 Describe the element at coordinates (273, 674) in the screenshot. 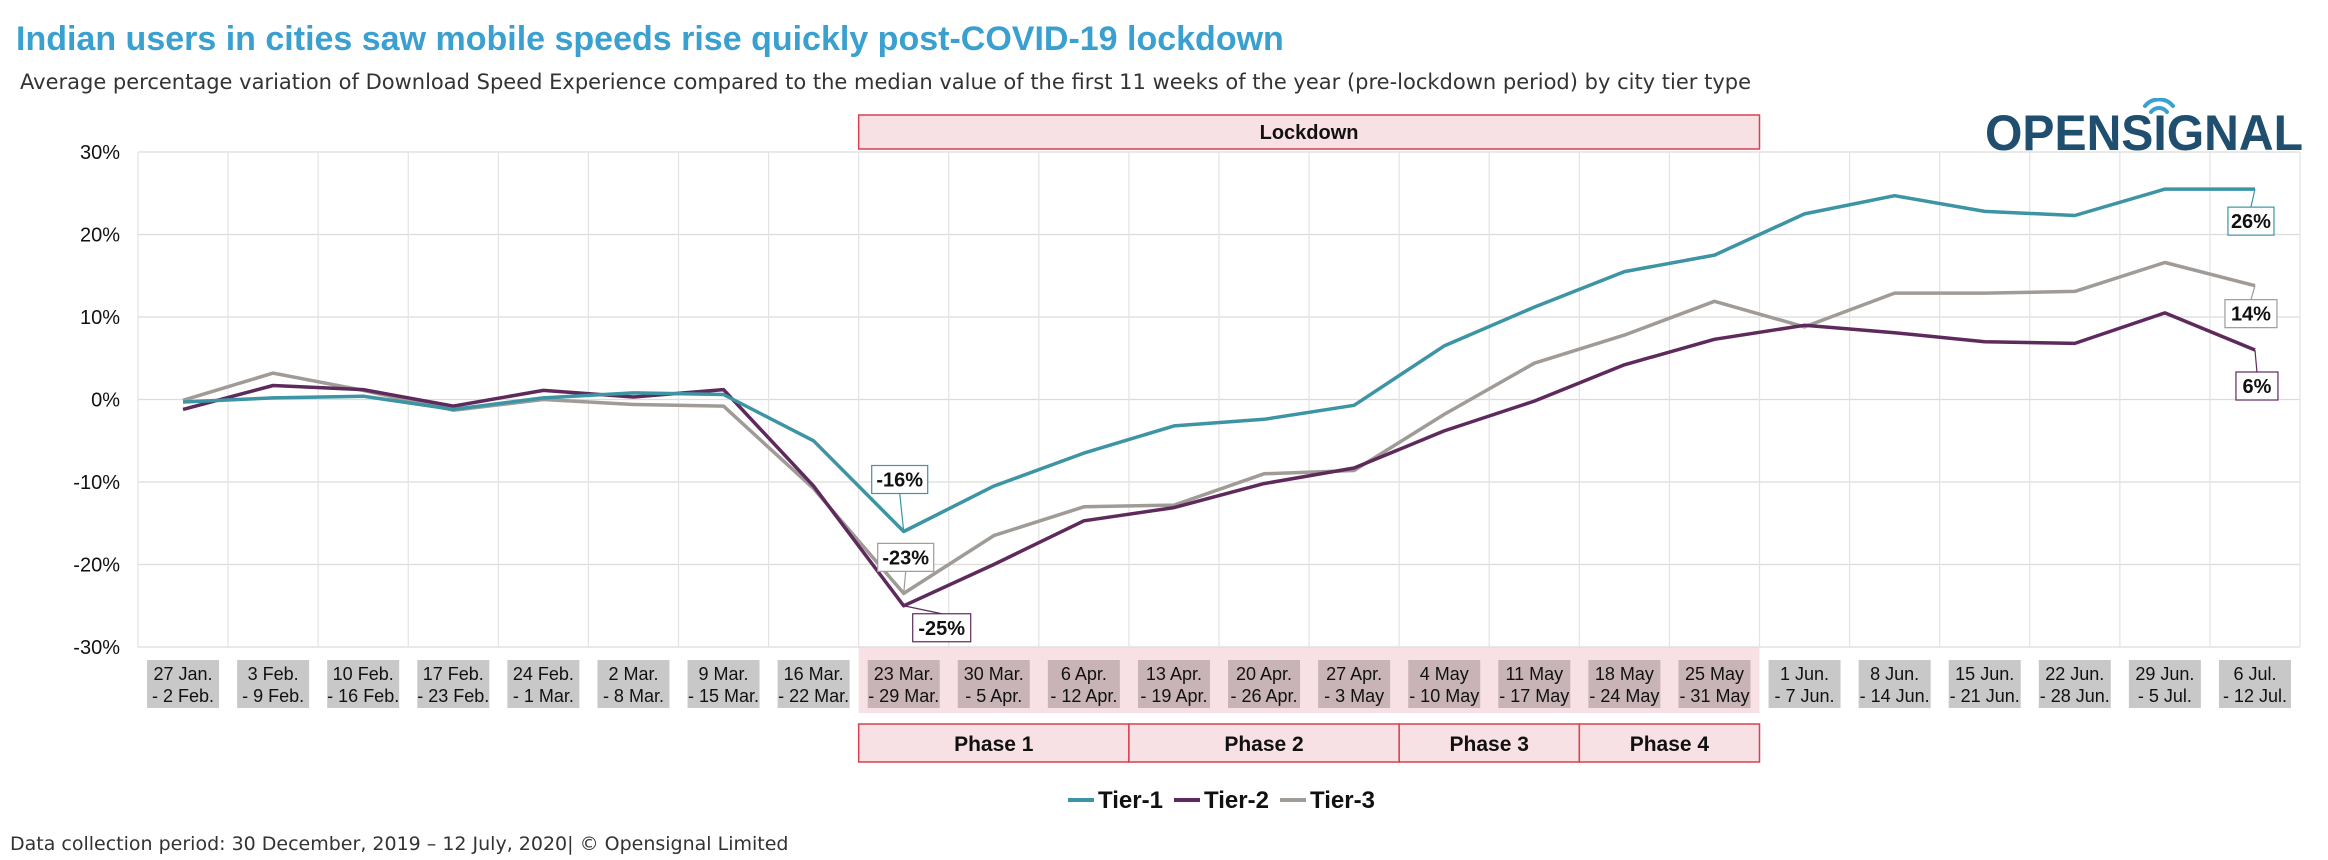

I see `x-tick-label-line1: 3 Feb.` at that location.